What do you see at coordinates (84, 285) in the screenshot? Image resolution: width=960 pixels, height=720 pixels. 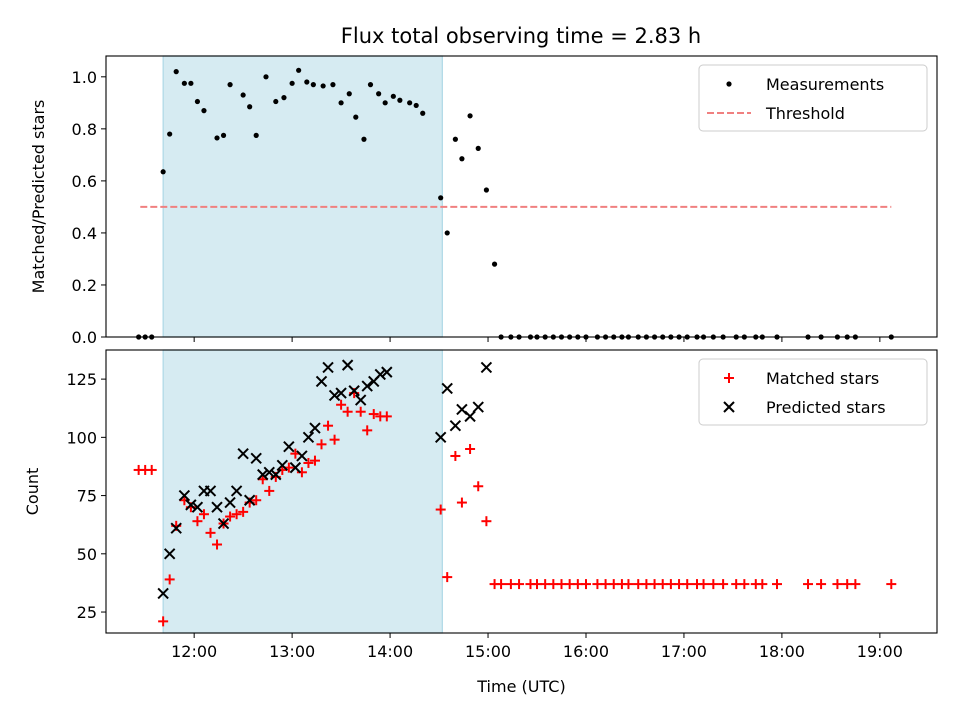 I see `y-tick-label: 0.2` at bounding box center [84, 285].